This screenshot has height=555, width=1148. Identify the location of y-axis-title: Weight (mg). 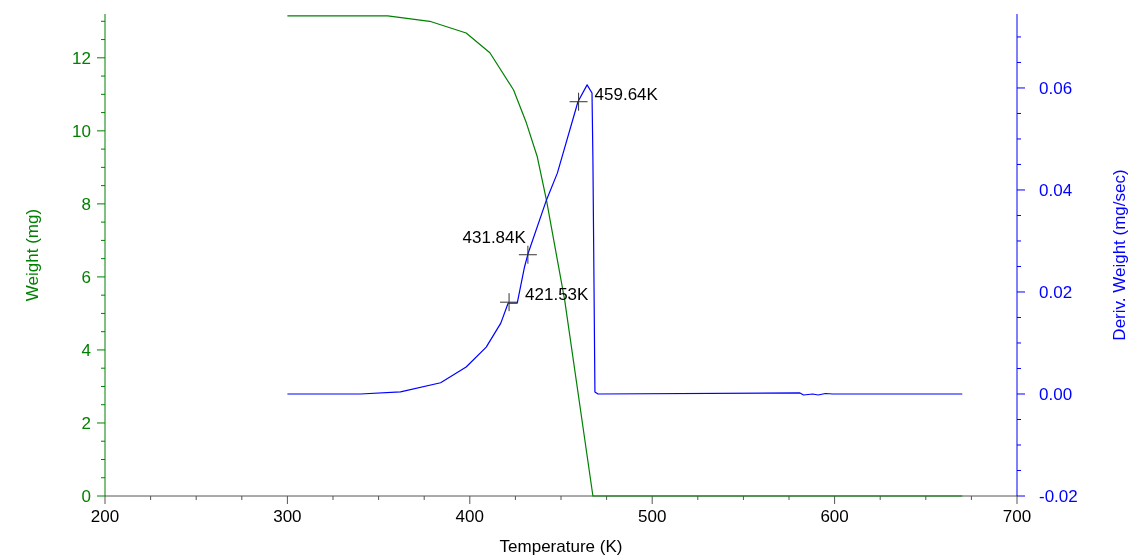
(32, 255).